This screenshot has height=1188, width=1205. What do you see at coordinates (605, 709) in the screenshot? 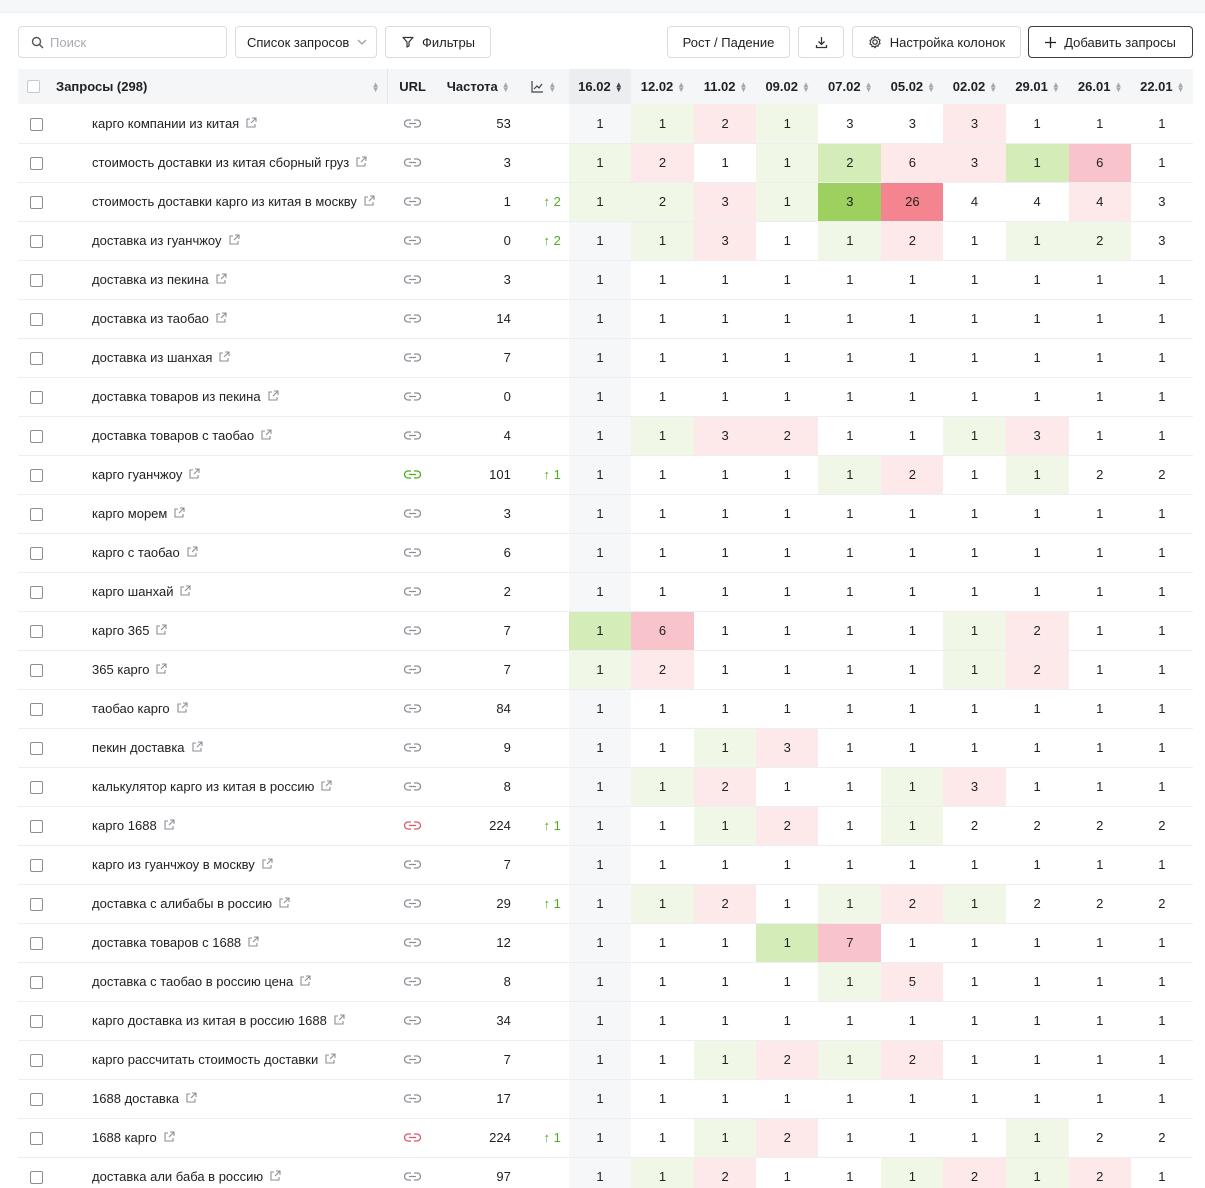
I see `table-row: таобао карго 84 1 1 1 1 1 1 1 1 1 1` at bounding box center [605, 709].